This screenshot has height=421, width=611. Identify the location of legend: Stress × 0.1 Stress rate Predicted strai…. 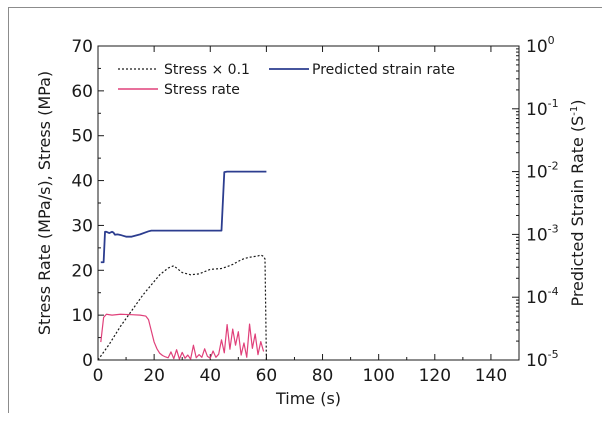
(286, 80).